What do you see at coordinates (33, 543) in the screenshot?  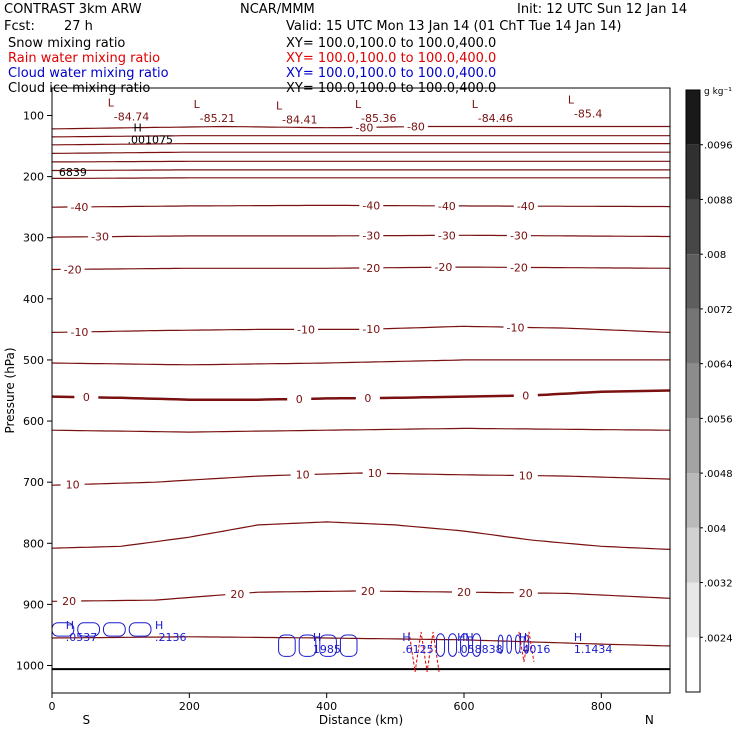 I see `y-tick-label: 800` at bounding box center [33, 543].